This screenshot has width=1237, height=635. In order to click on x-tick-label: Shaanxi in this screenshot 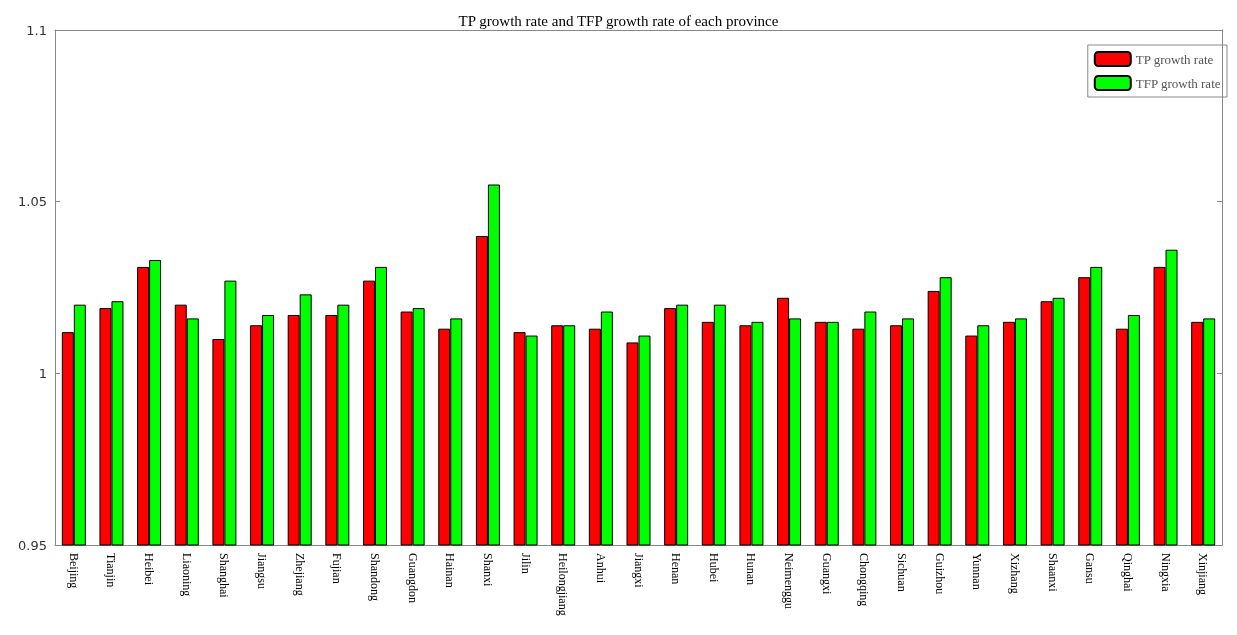, I will do `click(1052, 573)`.